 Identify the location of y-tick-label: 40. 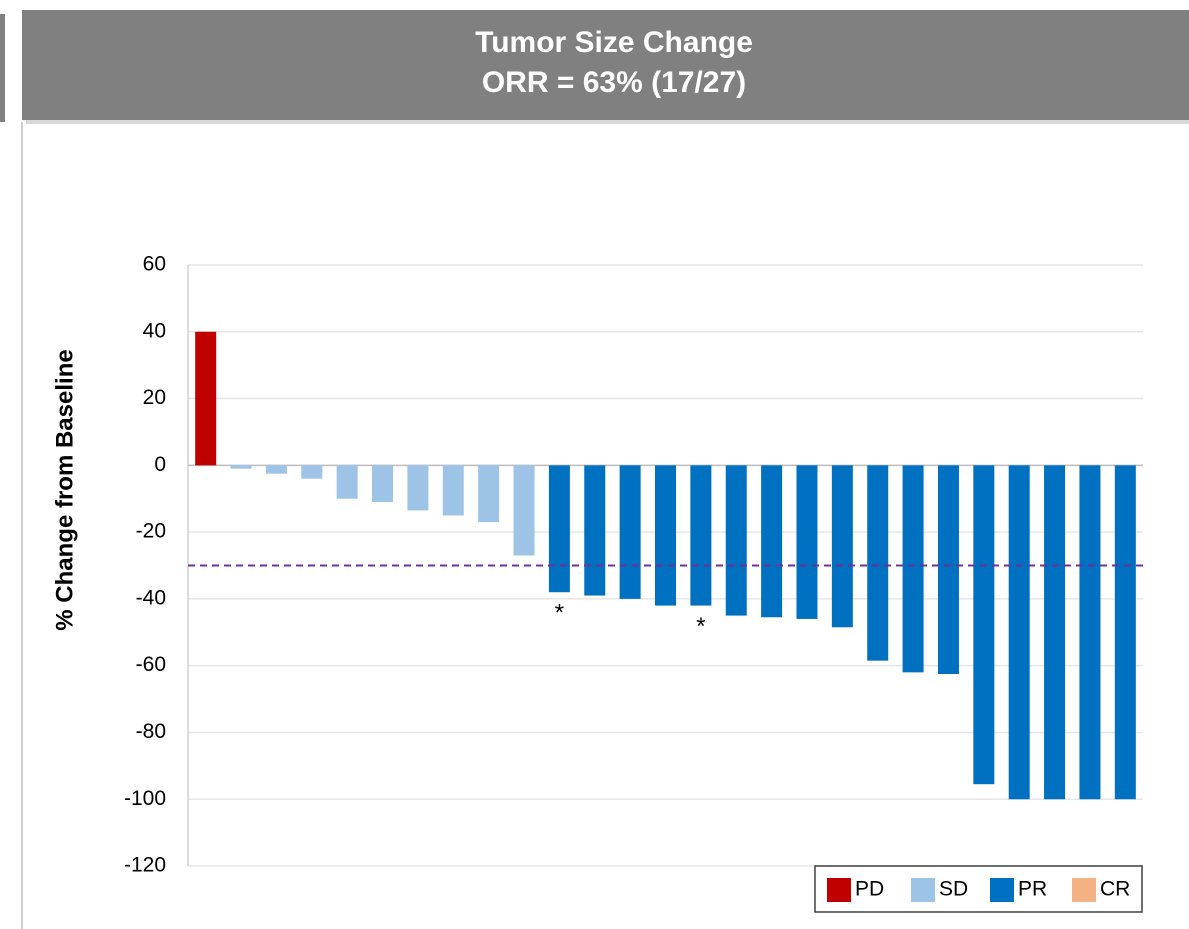
(154, 330).